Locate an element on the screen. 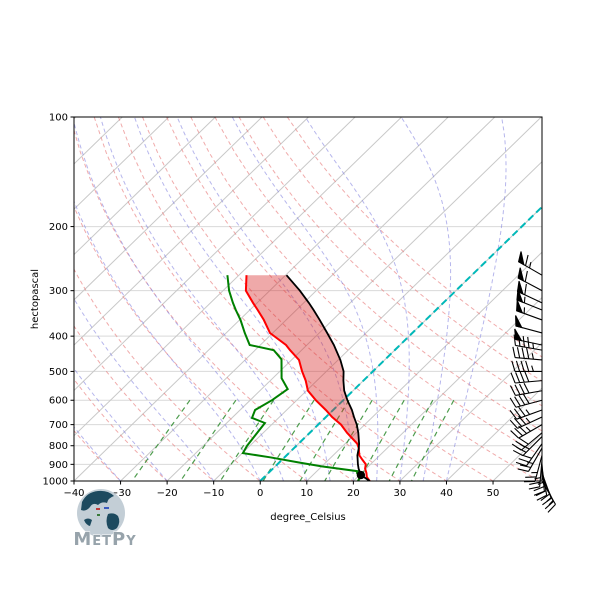 The width and height of the screenshot is (600, 604). x-axis-label: degree_Celsius is located at coordinates (308, 517).